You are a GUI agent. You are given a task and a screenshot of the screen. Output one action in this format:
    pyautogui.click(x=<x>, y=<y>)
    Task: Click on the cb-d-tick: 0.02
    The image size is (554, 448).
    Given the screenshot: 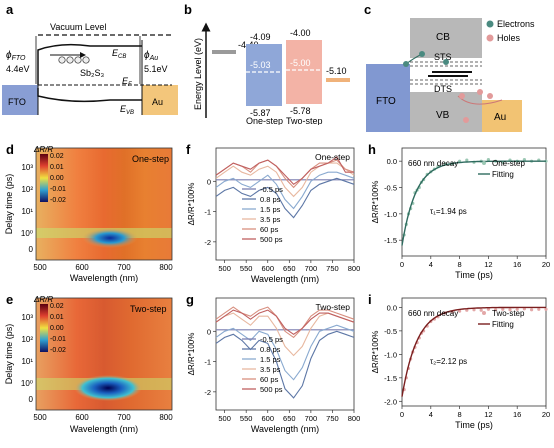 What is the action you would take?
    pyautogui.click(x=57, y=156)
    